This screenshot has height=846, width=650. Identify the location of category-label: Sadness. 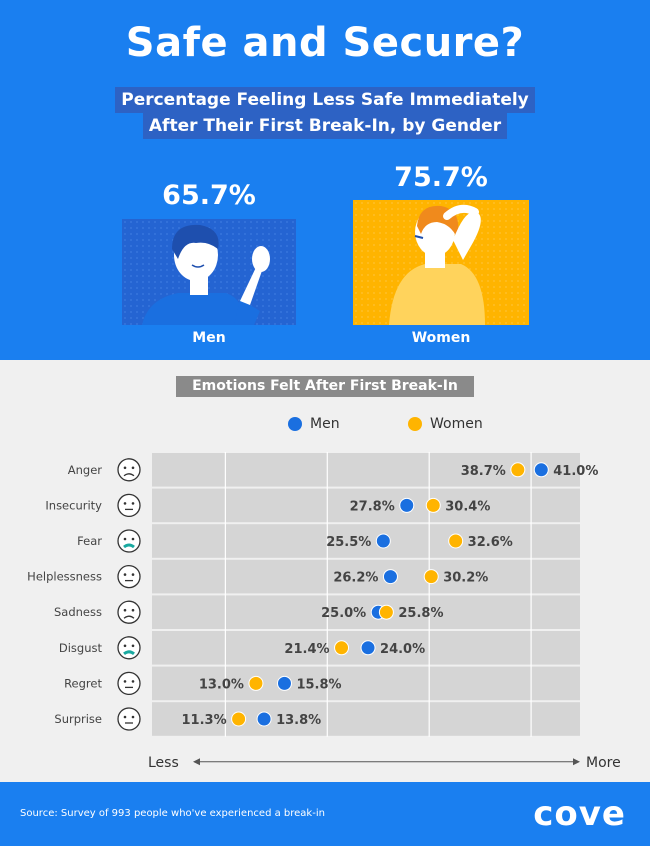
(78, 612).